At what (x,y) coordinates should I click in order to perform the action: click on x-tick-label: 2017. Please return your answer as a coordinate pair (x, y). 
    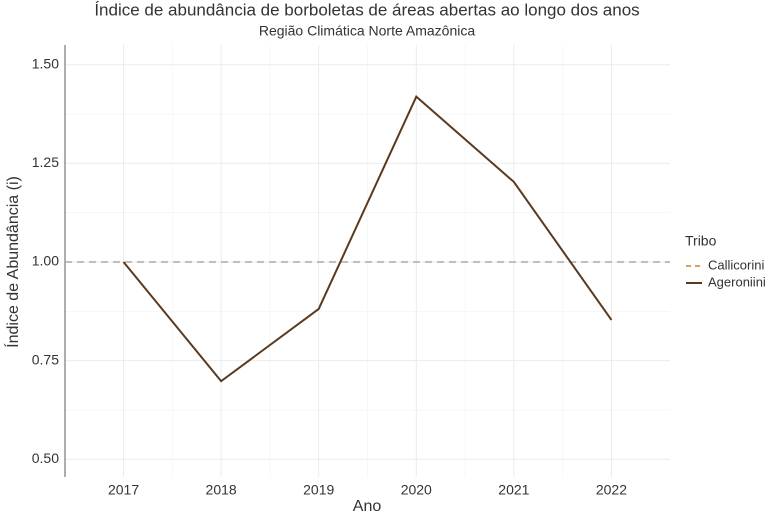
    Looking at the image, I should click on (123, 490).